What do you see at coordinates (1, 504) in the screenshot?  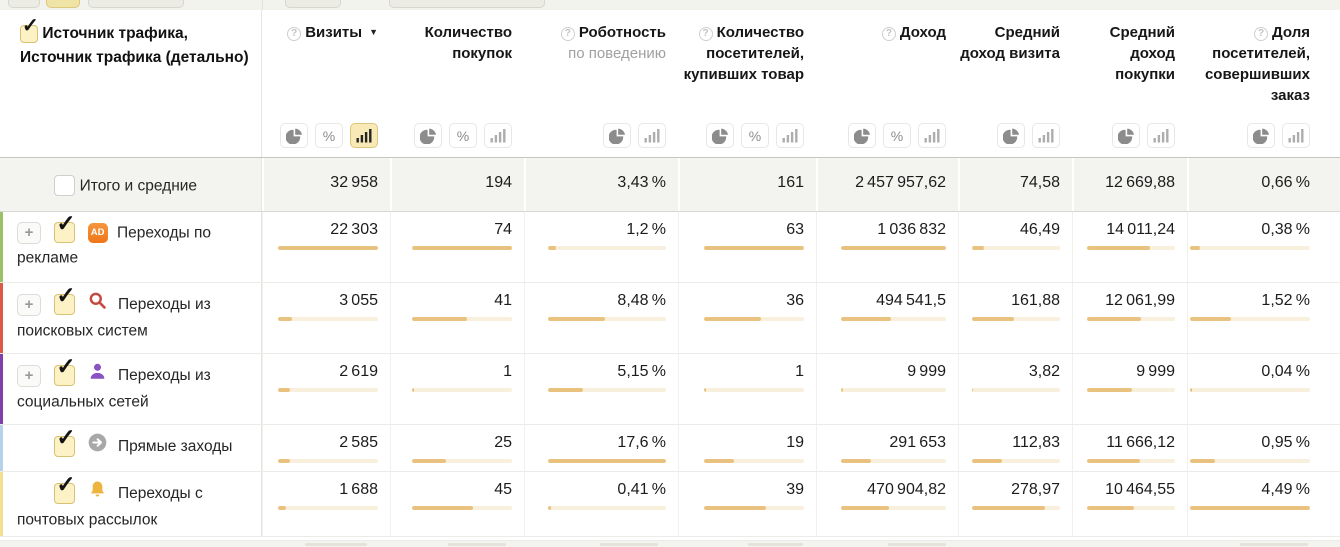 I see `row-color-stripe` at bounding box center [1, 504].